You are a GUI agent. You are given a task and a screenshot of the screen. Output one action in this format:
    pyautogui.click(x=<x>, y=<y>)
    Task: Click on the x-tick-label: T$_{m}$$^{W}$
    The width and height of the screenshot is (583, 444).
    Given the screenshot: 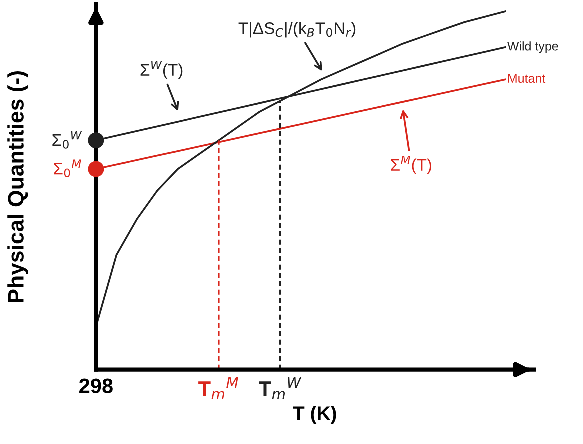 What is the action you would take?
    pyautogui.click(x=280, y=388)
    